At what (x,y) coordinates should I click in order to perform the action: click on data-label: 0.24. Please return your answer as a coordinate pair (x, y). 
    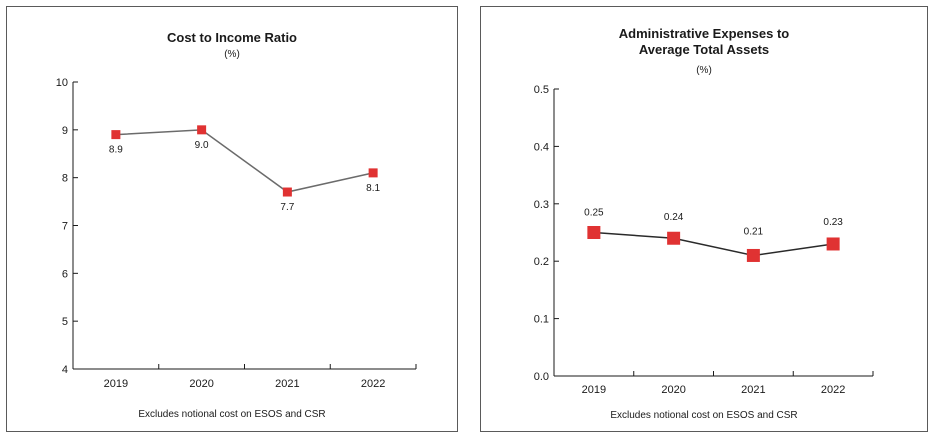
    Looking at the image, I should click on (674, 217).